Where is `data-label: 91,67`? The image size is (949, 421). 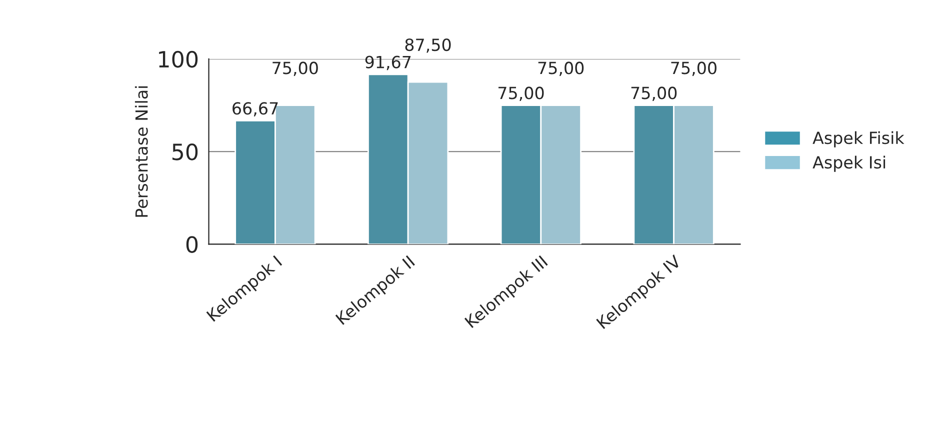
data-label: 91,67 is located at coordinates (388, 63).